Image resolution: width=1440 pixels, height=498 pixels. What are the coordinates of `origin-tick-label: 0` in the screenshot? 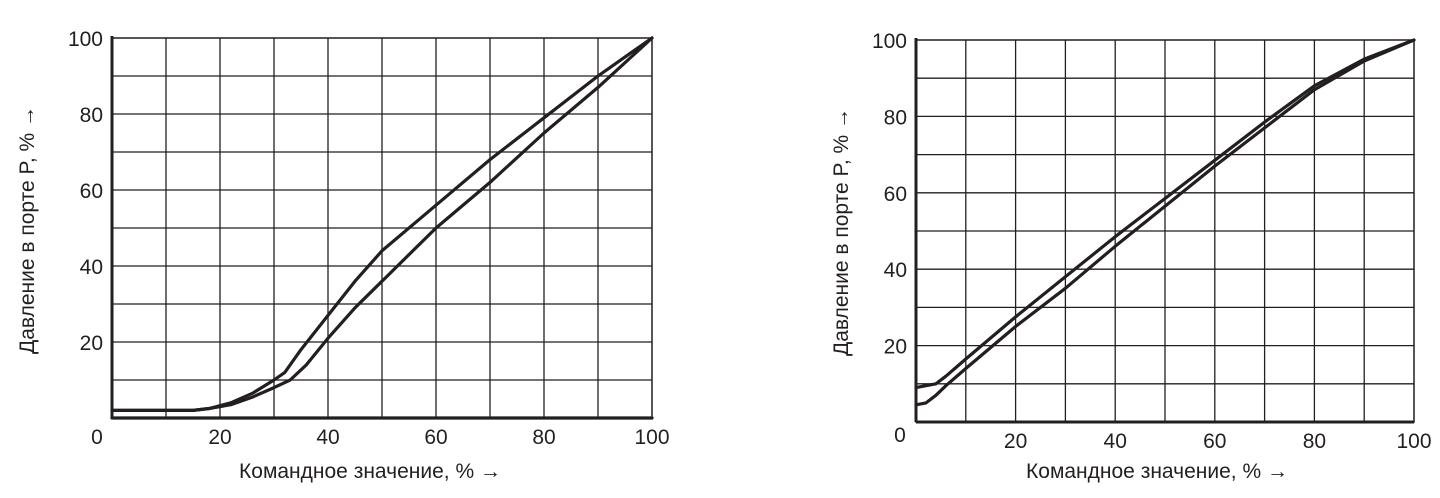 It's located at (900, 435).